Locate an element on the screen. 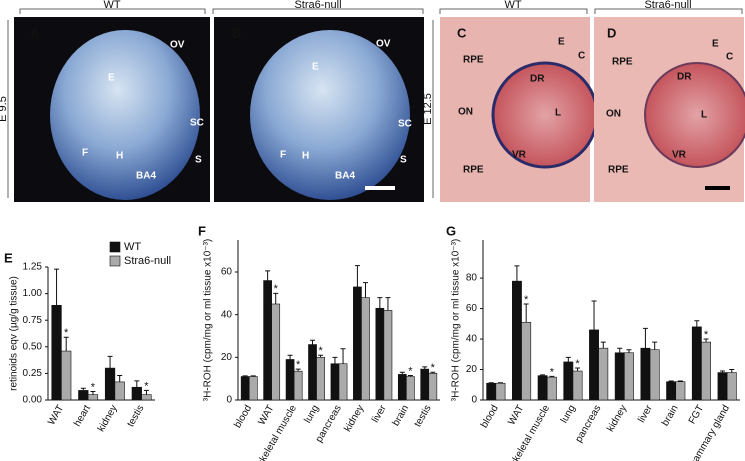 This screenshot has height=461, width=745. x-tick-label: liver is located at coordinates (645, 414).